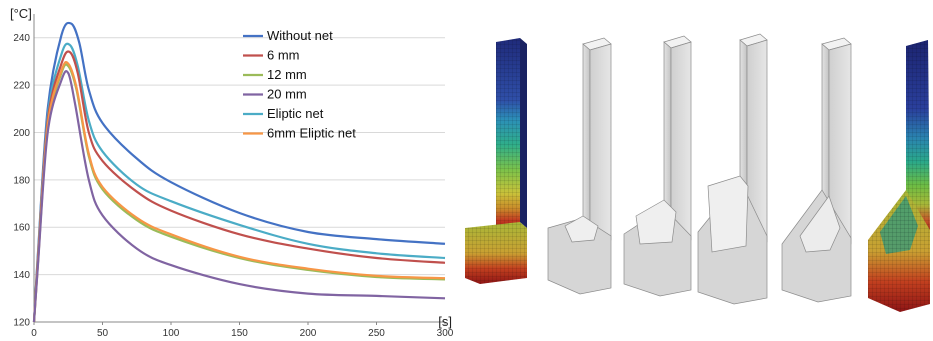  I want to click on x-tick-label: 150, so click(239, 333).